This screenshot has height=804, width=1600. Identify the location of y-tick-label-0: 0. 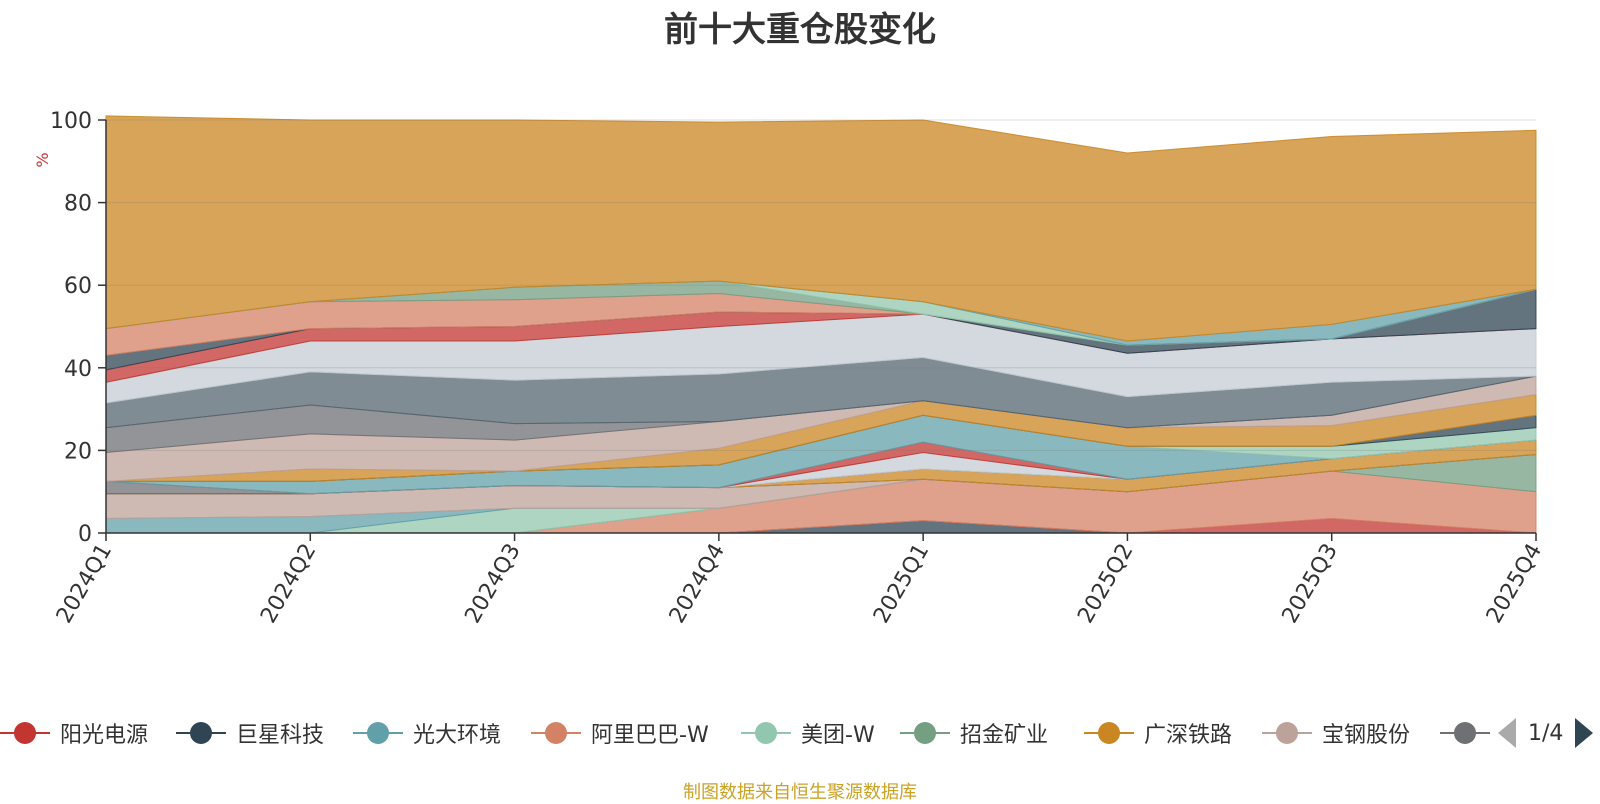
(85, 534).